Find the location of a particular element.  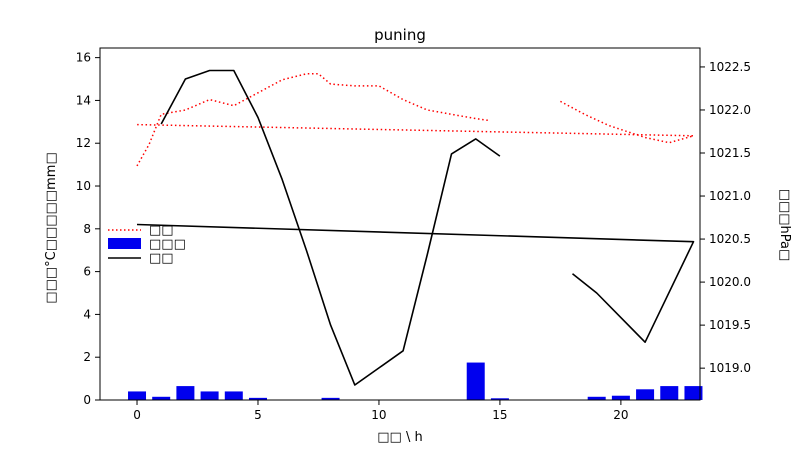

right-tick-label: 1019.0 is located at coordinates (730, 368).